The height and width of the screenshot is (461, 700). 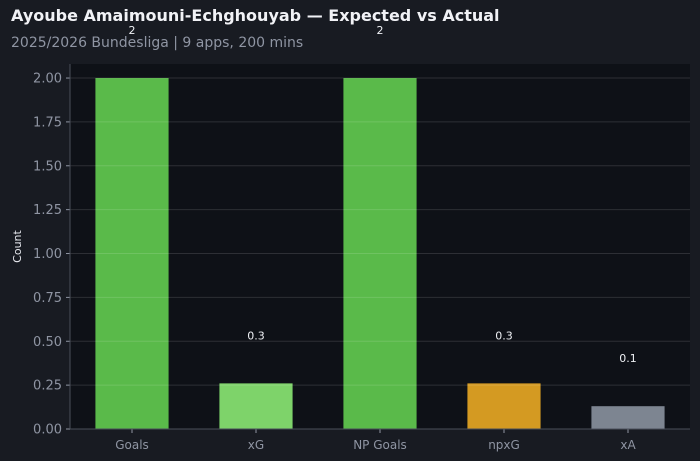 What do you see at coordinates (628, 417) in the screenshot?
I see `bar-xa` at bounding box center [628, 417].